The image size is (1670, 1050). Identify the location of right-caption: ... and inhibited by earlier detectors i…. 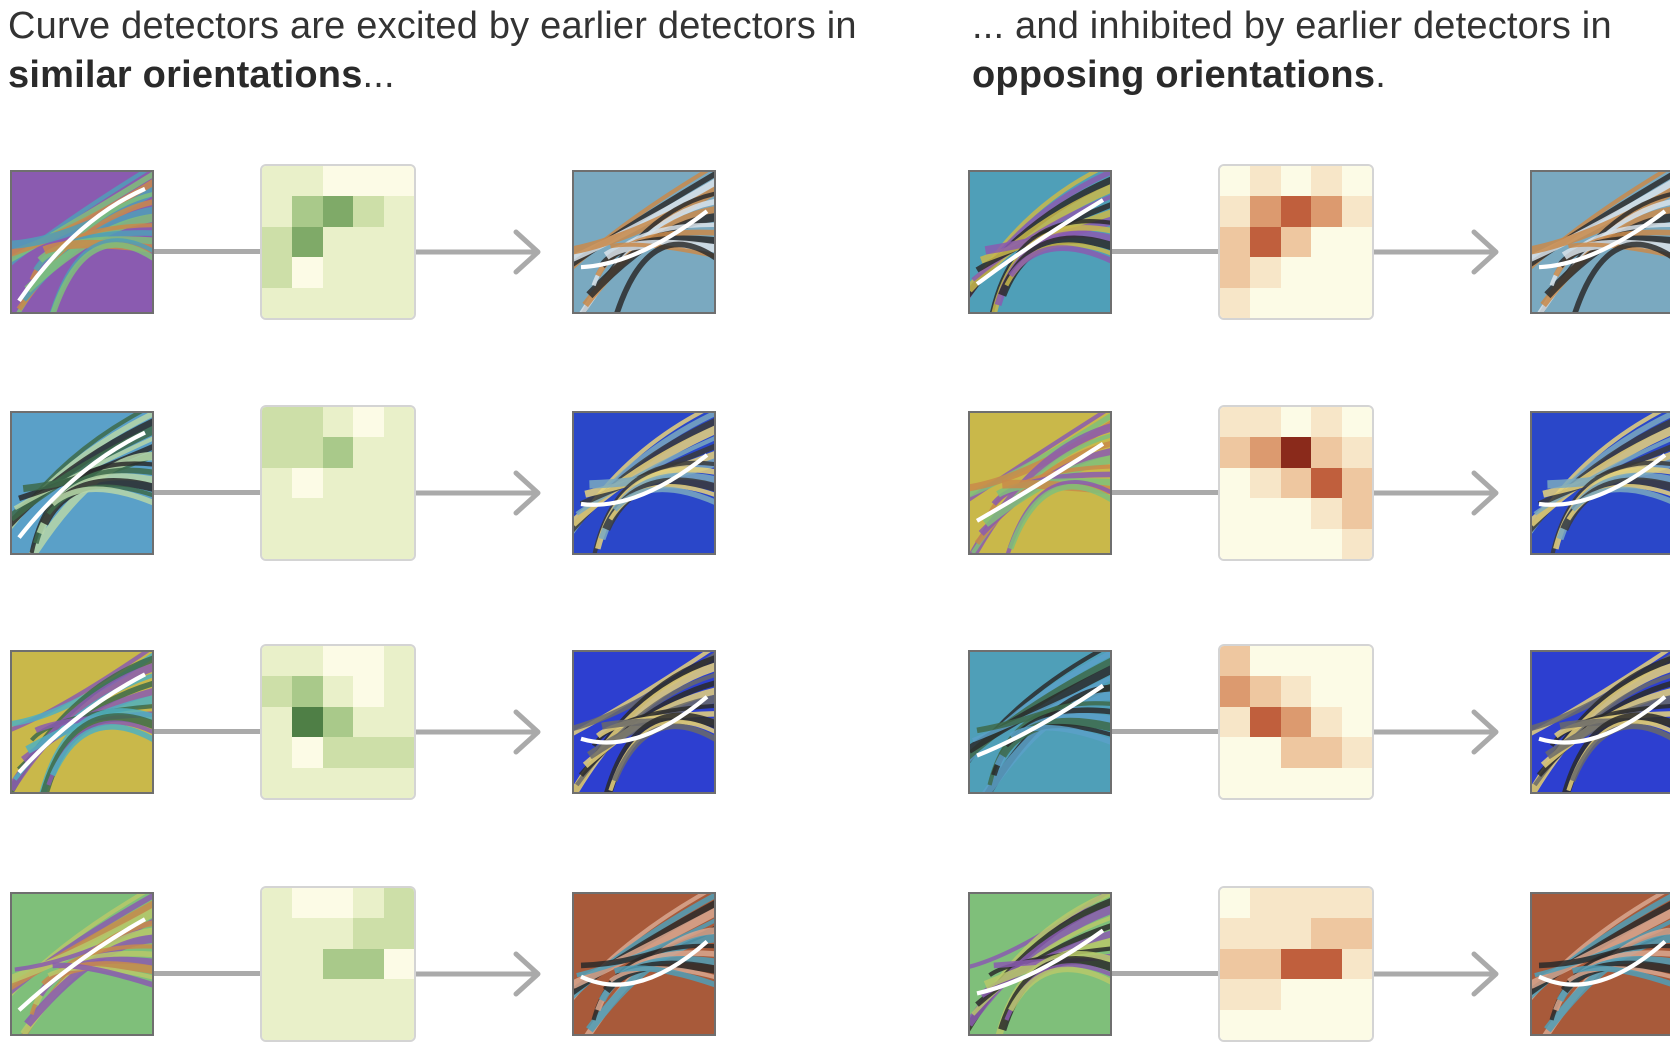
(1317, 51).